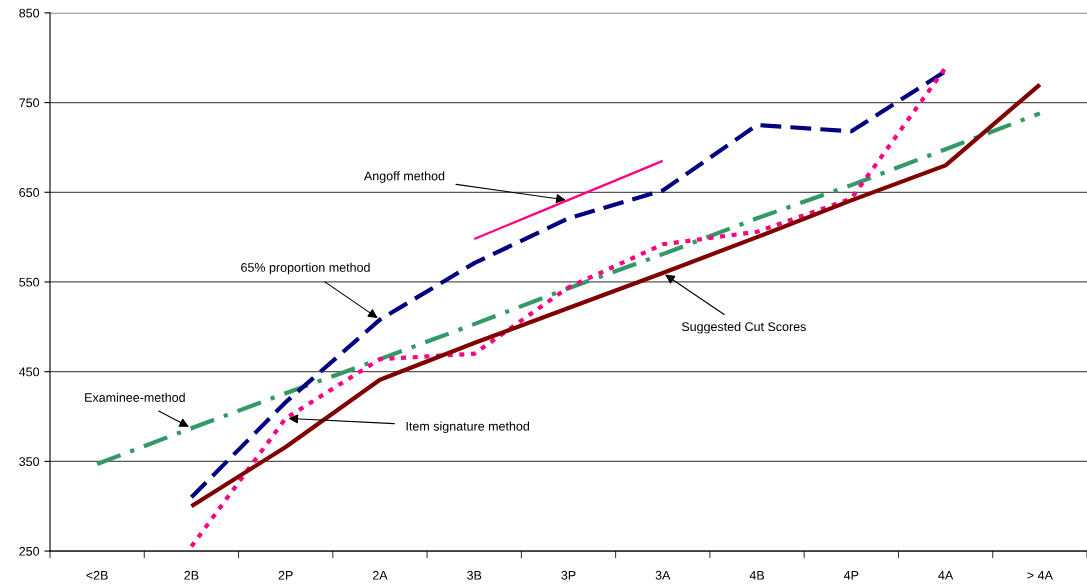 The height and width of the screenshot is (585, 1087). I want to click on x-tick-label: 4B, so click(757, 575).